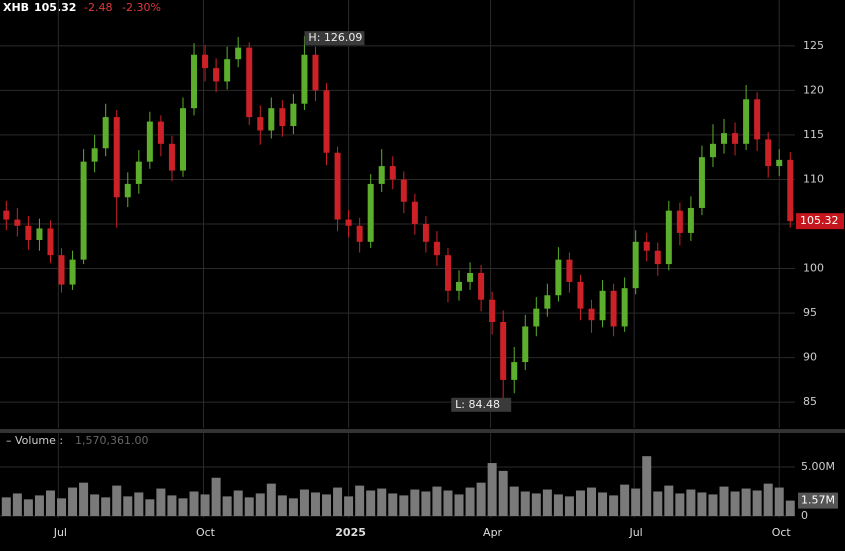 This screenshot has height=551, width=845. Describe the element at coordinates (493, 532) in the screenshot. I see `x-tick-label: Apr` at that location.